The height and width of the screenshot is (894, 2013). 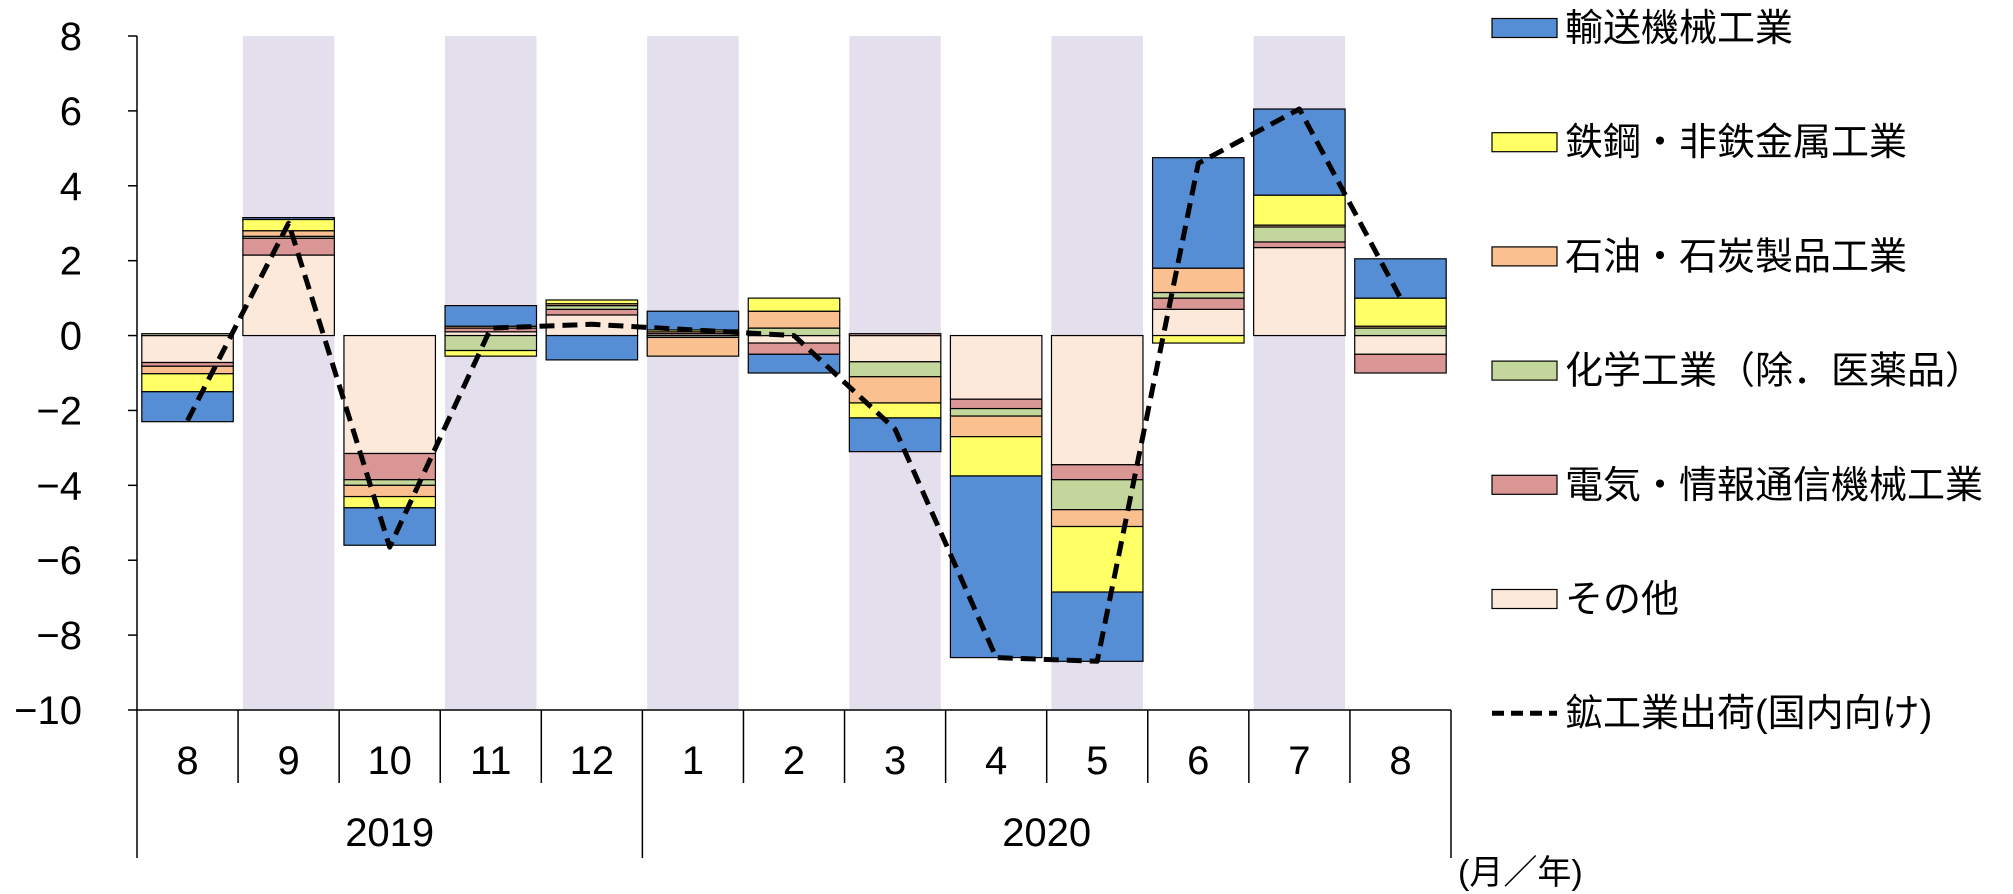 What do you see at coordinates (1520, 873) in the screenshot?
I see `x-unit-label: (月／年)` at bounding box center [1520, 873].